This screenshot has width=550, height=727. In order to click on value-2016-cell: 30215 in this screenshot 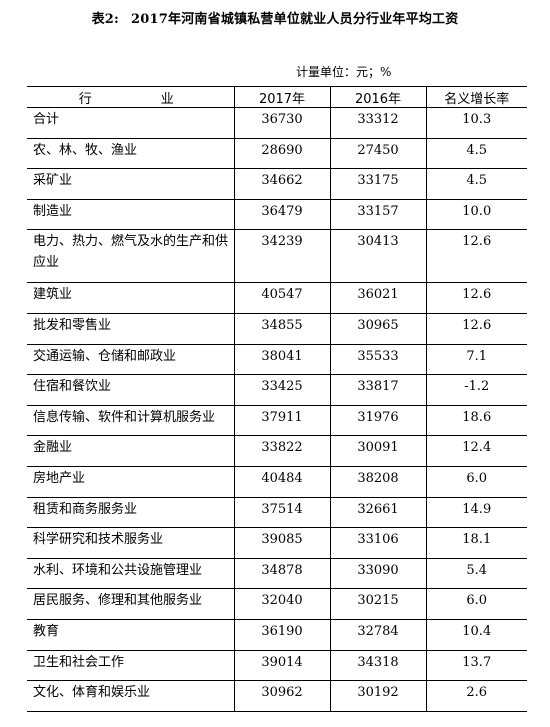, I will do `click(377, 604)`.